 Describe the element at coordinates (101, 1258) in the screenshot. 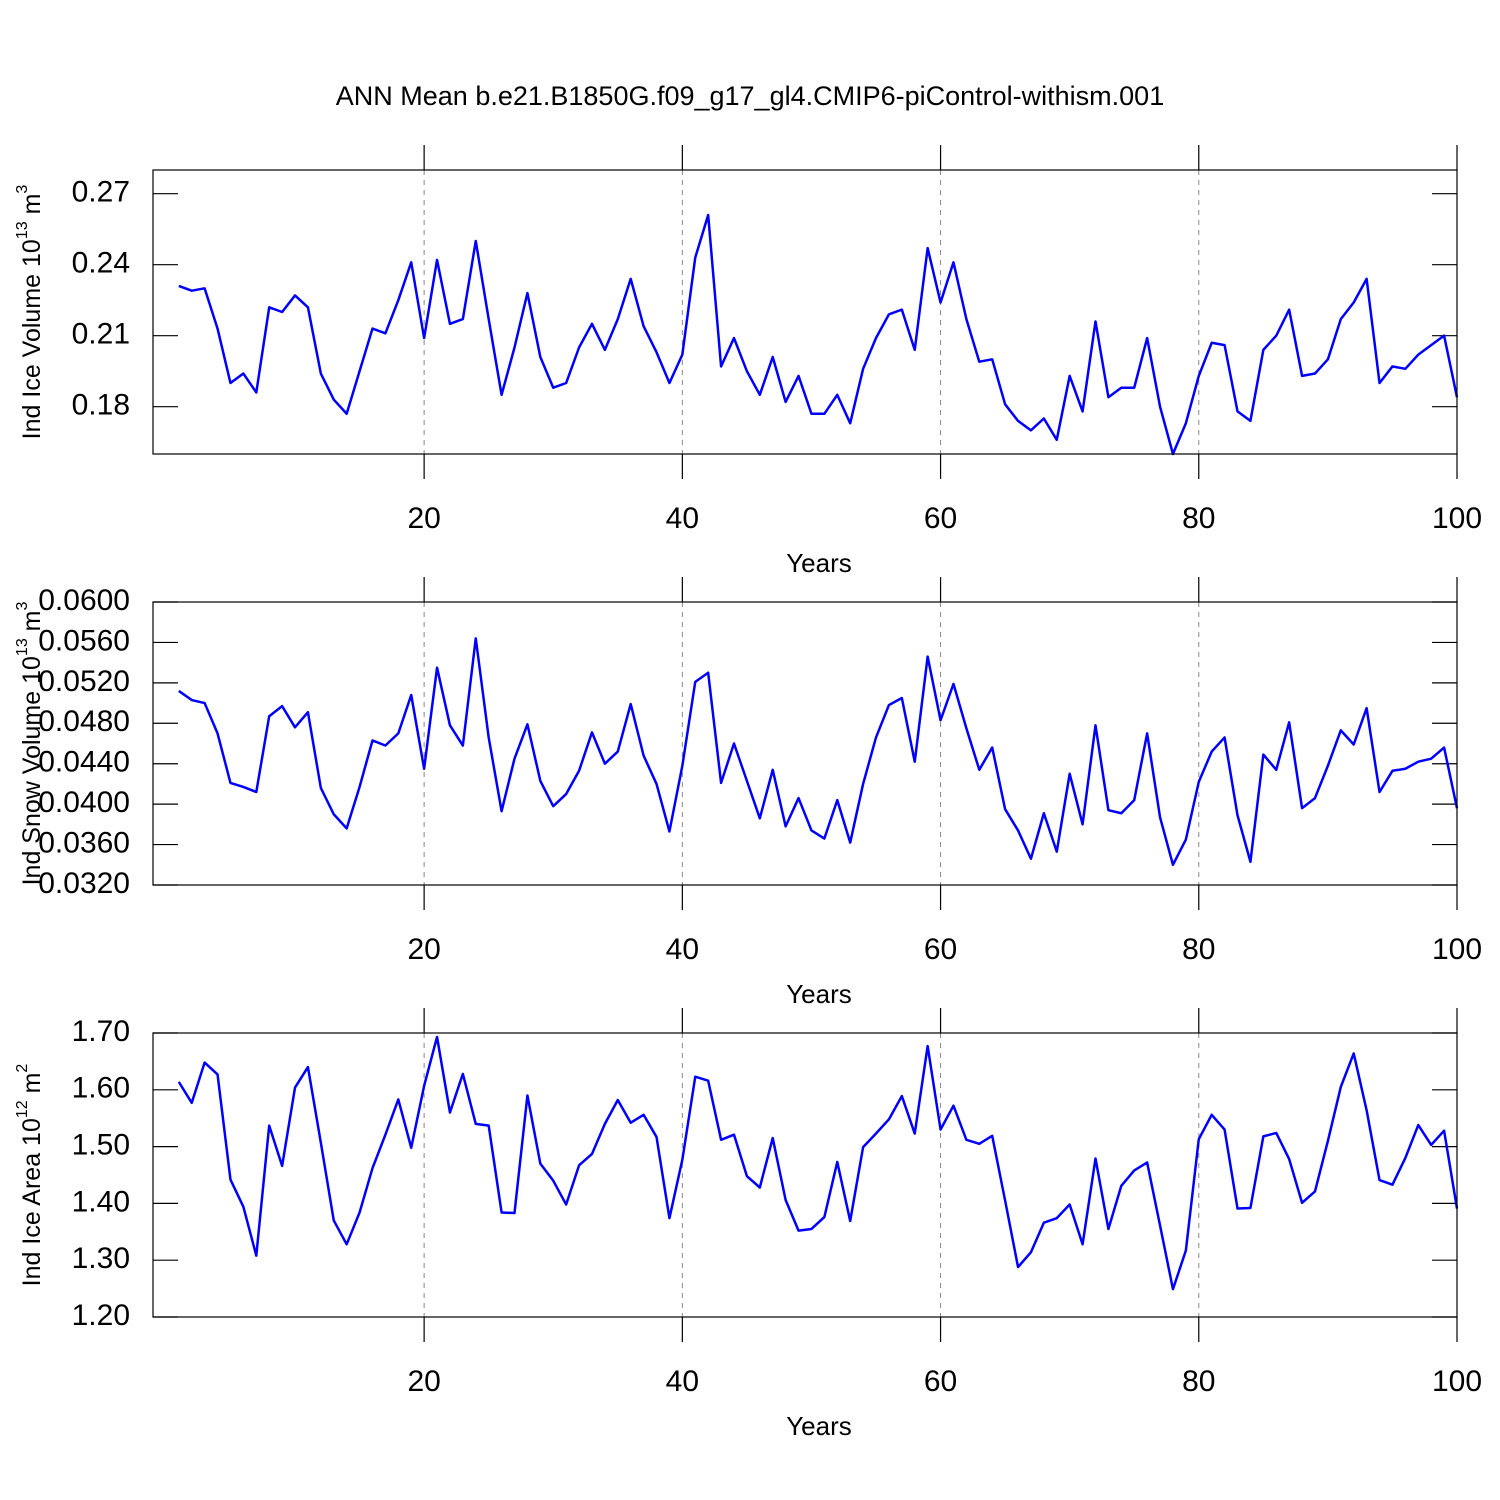

I see `y-tick-label: 1.30` at that location.